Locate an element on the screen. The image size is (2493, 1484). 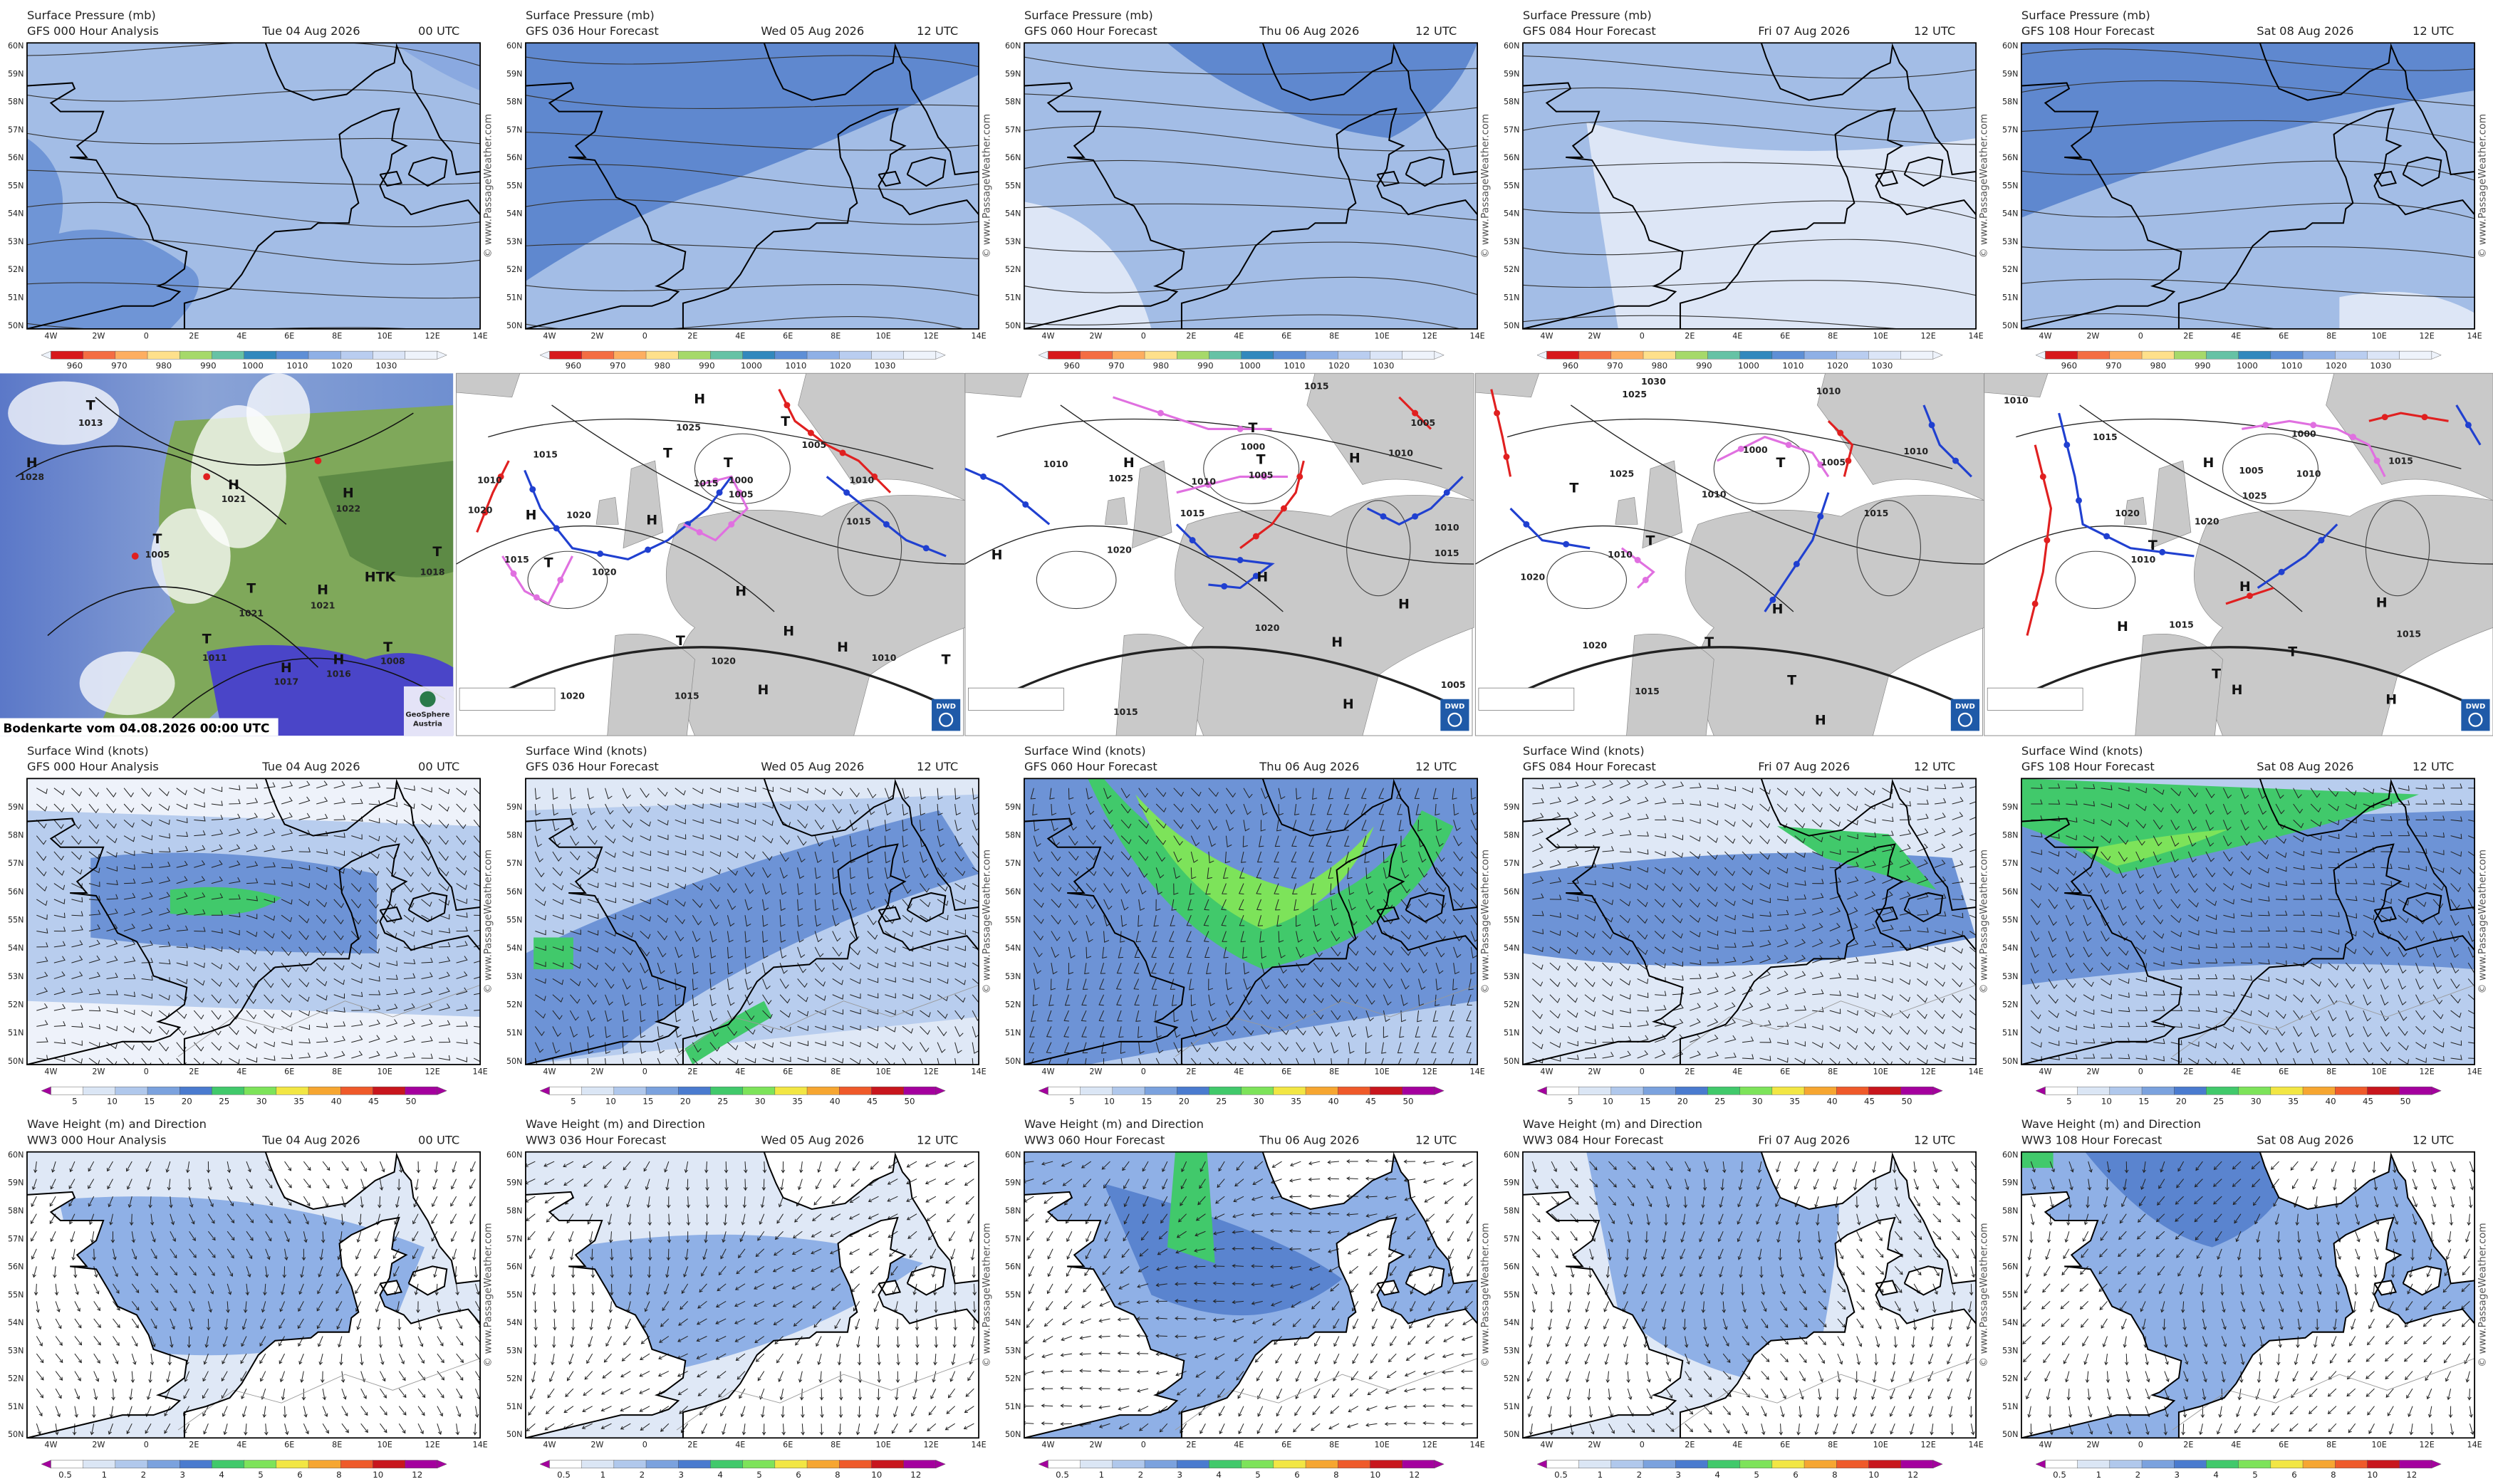
colorbar-label: 3 is located at coordinates (681, 1475).